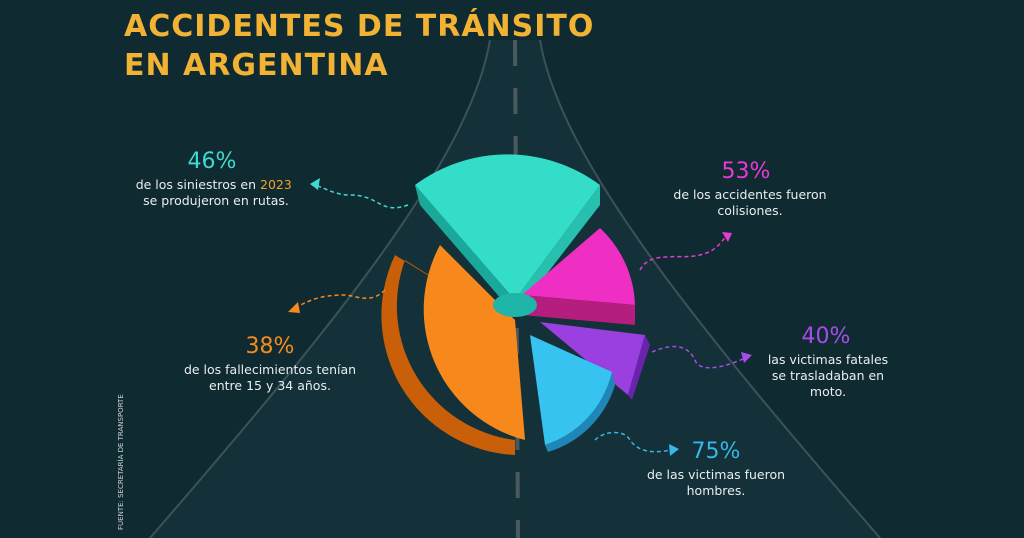 The height and width of the screenshot is (538, 1024). What do you see at coordinates (256, 65) in the screenshot?
I see `title-line: EN ARGENTINA` at bounding box center [256, 65].